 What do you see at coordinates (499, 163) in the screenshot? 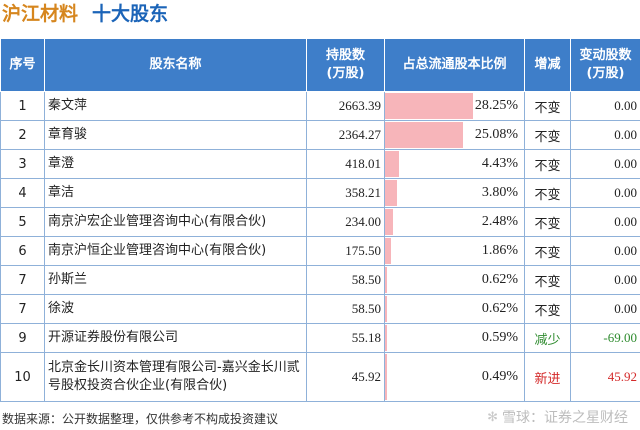
I see `ratio-value: 4.43%` at bounding box center [499, 163].